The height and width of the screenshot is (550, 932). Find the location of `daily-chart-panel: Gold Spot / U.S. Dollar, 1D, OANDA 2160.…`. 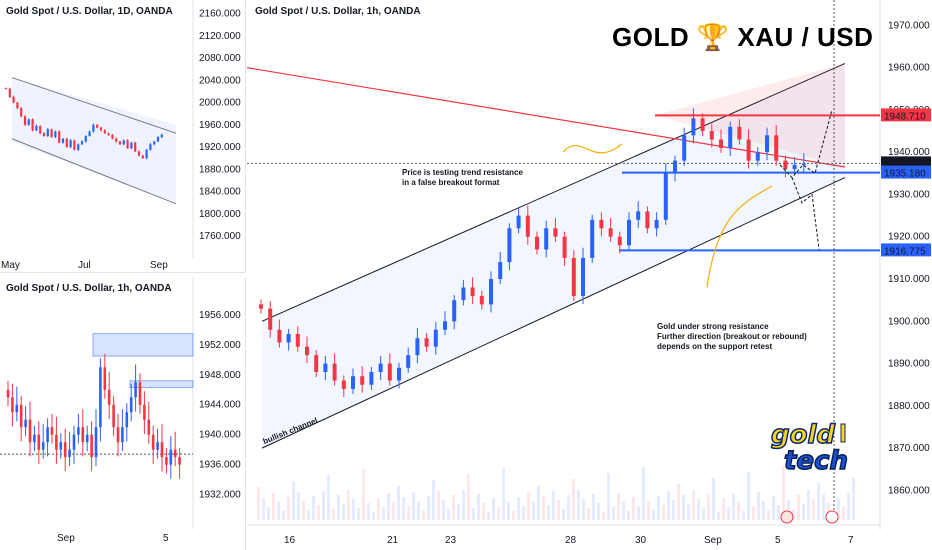

daily-chart-panel: Gold Spot / U.S. Dollar, 1D, OANDA 2160.… is located at coordinates (123, 136).